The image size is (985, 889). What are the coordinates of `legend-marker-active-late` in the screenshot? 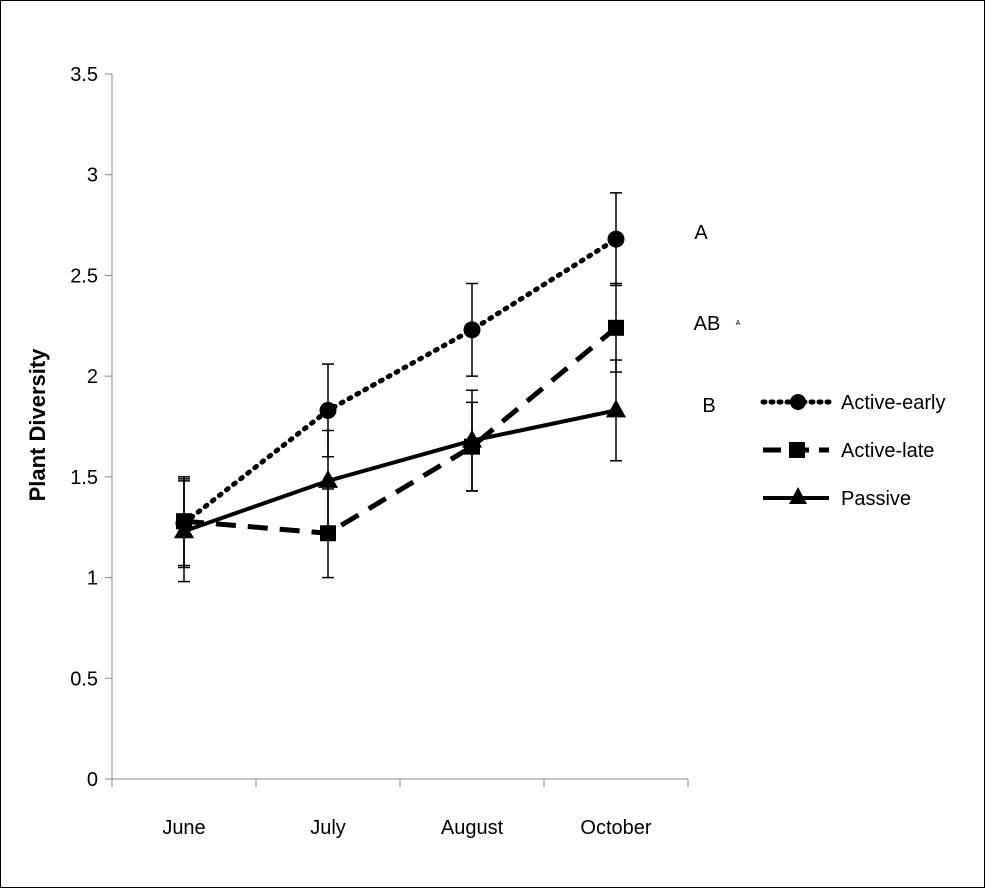 It's located at (797, 450).